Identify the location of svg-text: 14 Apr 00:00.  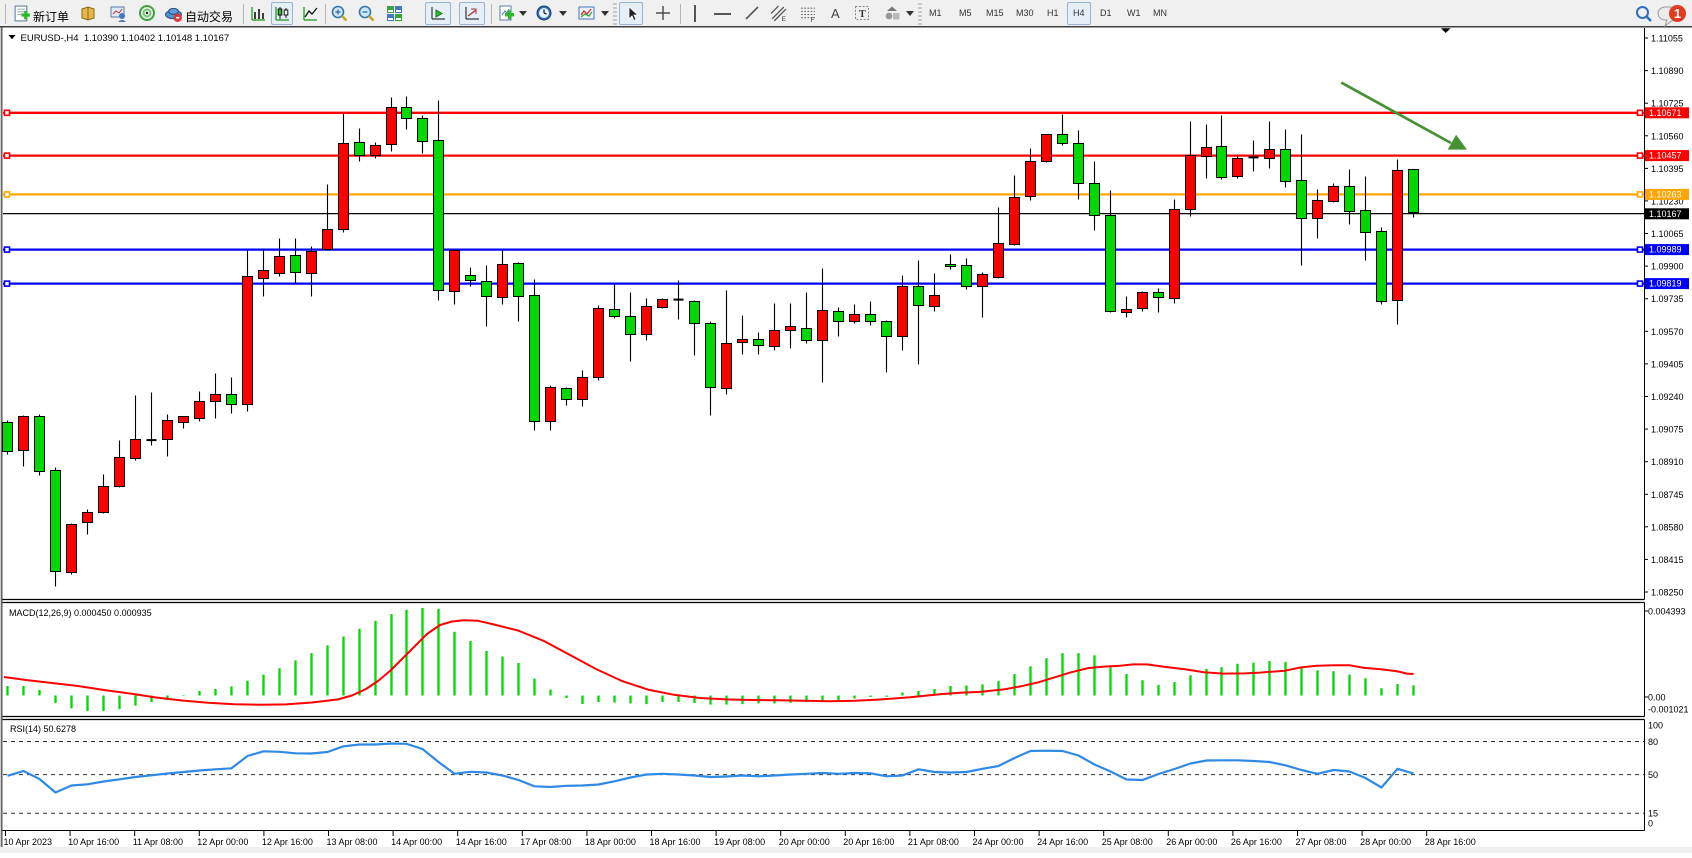
(416, 842).